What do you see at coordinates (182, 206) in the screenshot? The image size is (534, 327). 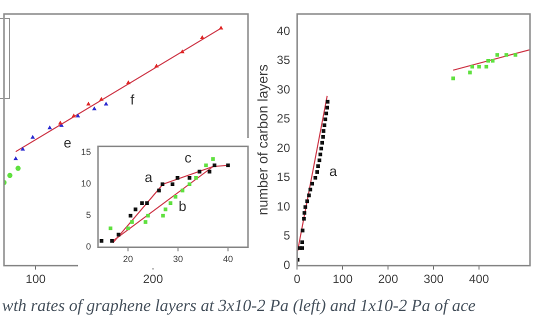 I see `series-label: b` at bounding box center [182, 206].